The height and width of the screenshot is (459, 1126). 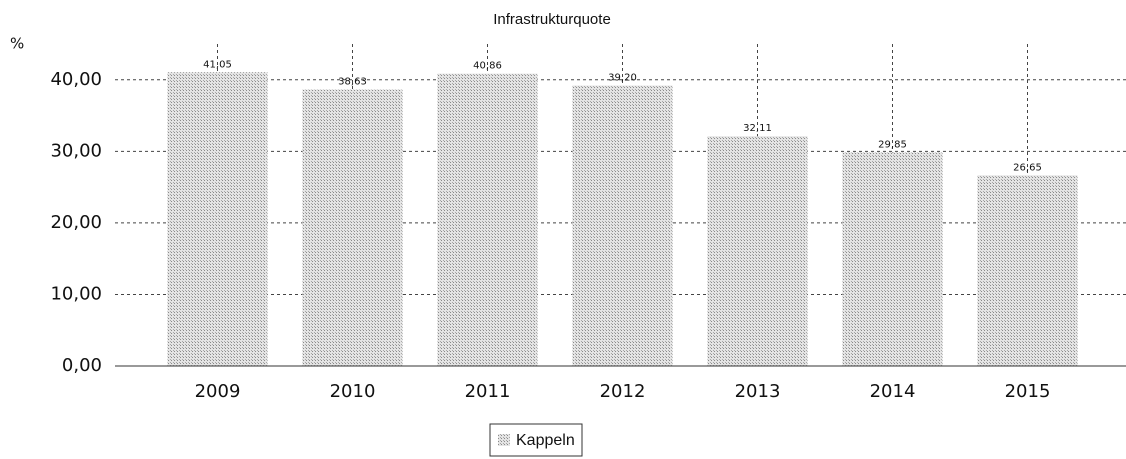 What do you see at coordinates (76, 293) in the screenshot?
I see `y-tick-label: 10,00` at bounding box center [76, 293].